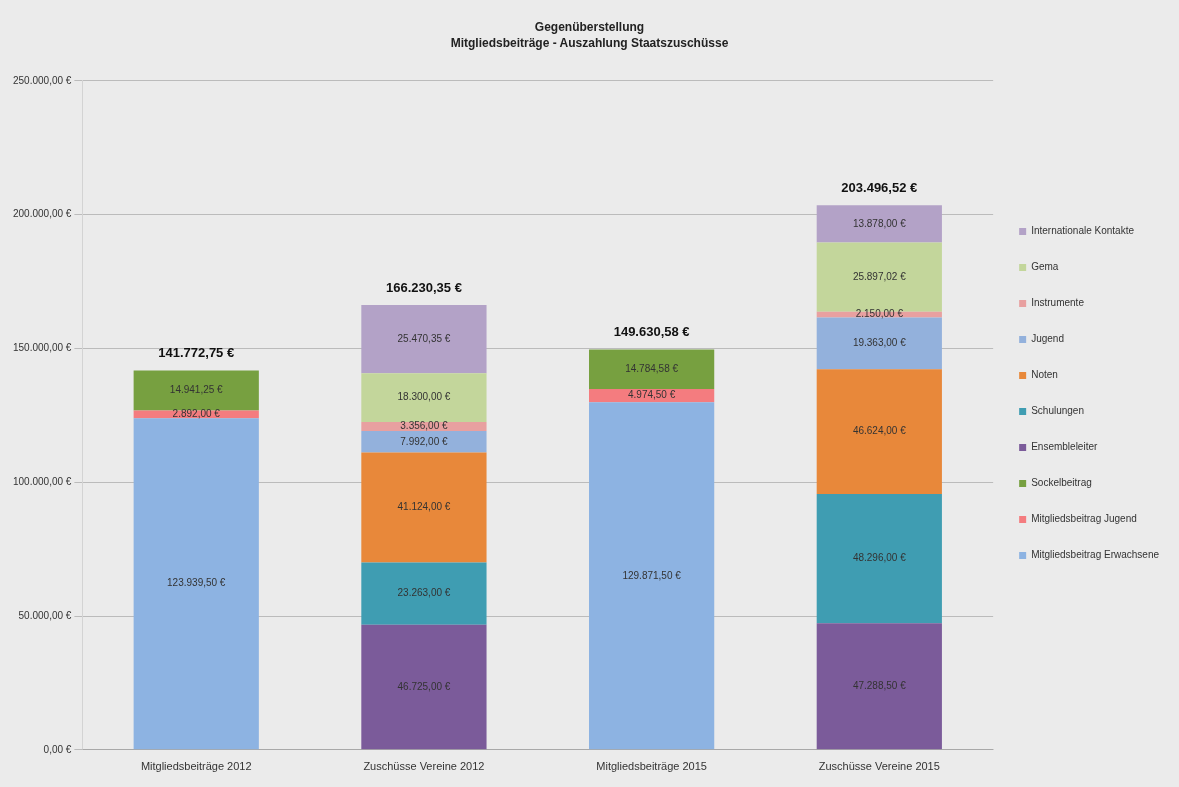 This screenshot has height=787, width=1179. I want to click on data-label: 7.992,00 €, so click(424, 441).